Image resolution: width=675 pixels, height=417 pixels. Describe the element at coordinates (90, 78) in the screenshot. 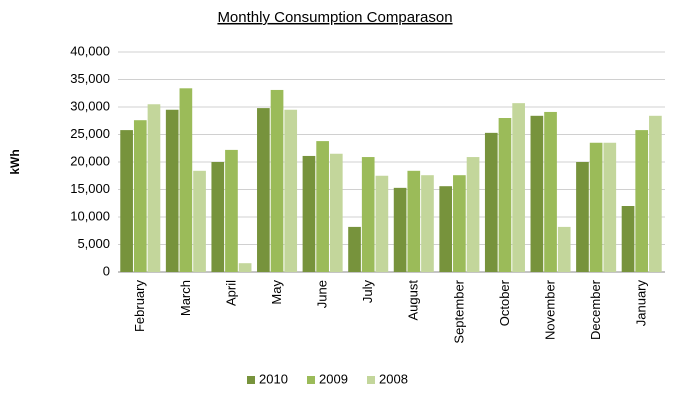

I see `y-tick-label: 35,000` at that location.